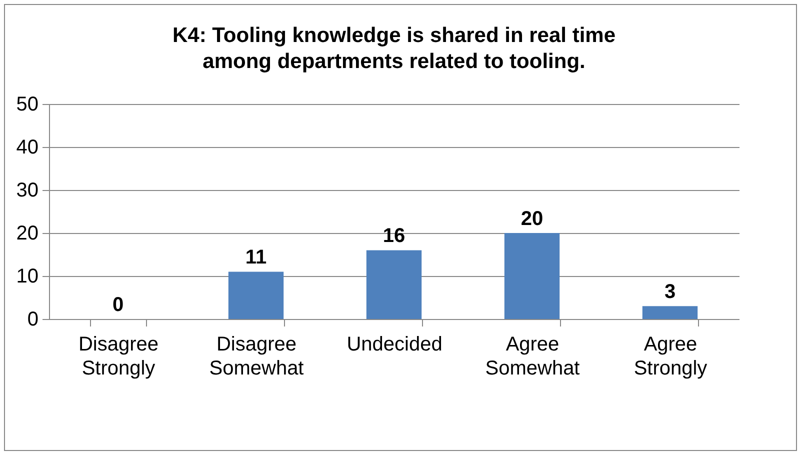  What do you see at coordinates (27, 233) in the screenshot?
I see `y-tick-label: 20` at bounding box center [27, 233].